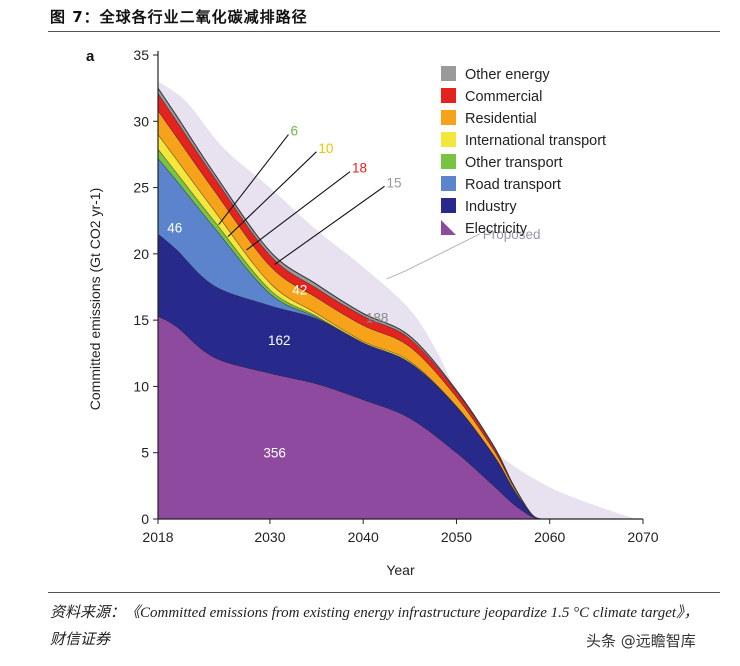  What do you see at coordinates (491, 207) in the screenshot?
I see `legend-industry-label: Industry` at bounding box center [491, 207].